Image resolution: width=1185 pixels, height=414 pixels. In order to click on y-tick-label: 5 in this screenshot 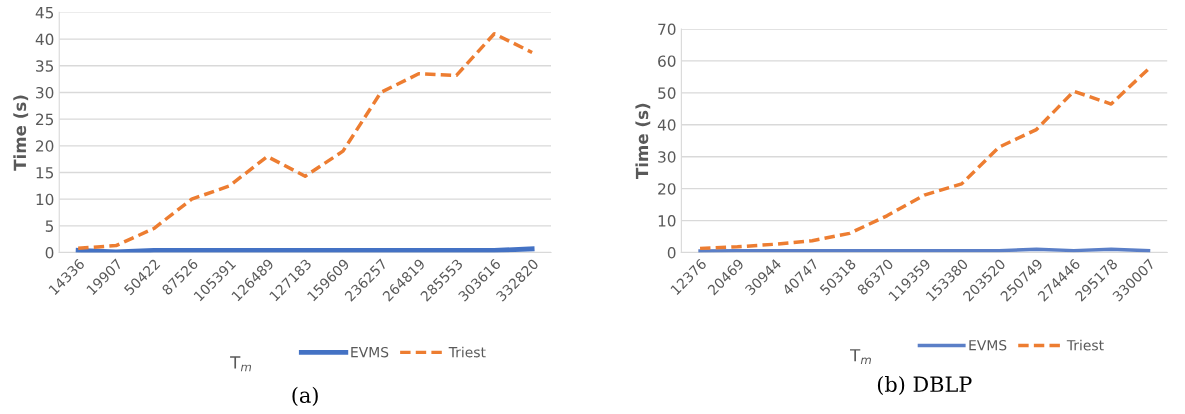, I will do `click(49, 226)`.